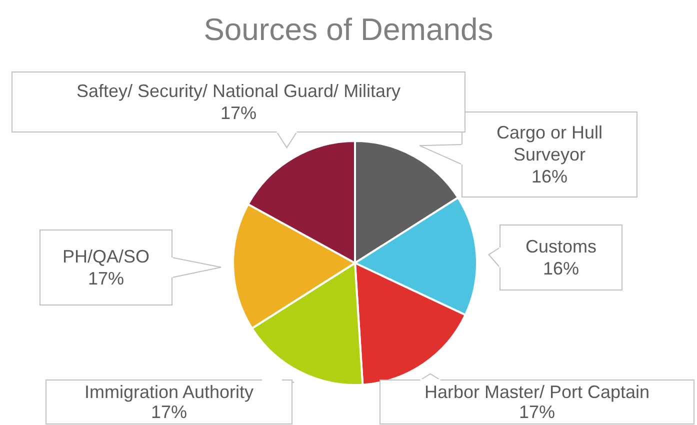 This screenshot has width=697, height=425. I want to click on slice-label: Cargo or Hull Surveyor, so click(549, 143).